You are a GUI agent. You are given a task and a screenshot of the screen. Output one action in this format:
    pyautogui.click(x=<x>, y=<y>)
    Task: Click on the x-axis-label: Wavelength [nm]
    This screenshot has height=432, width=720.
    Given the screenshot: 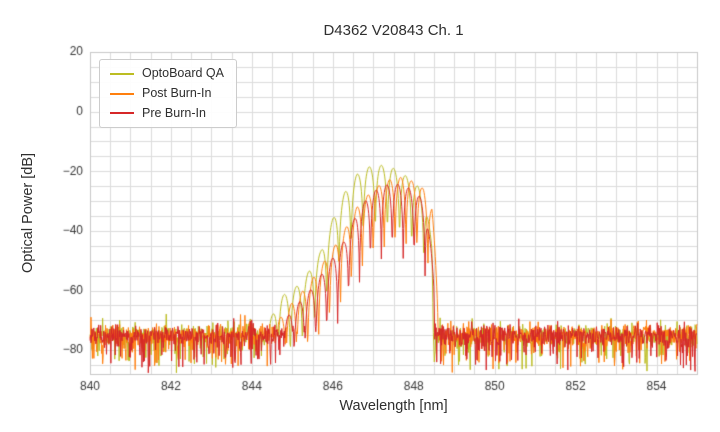 What is the action you would take?
    pyautogui.click(x=393, y=406)
    